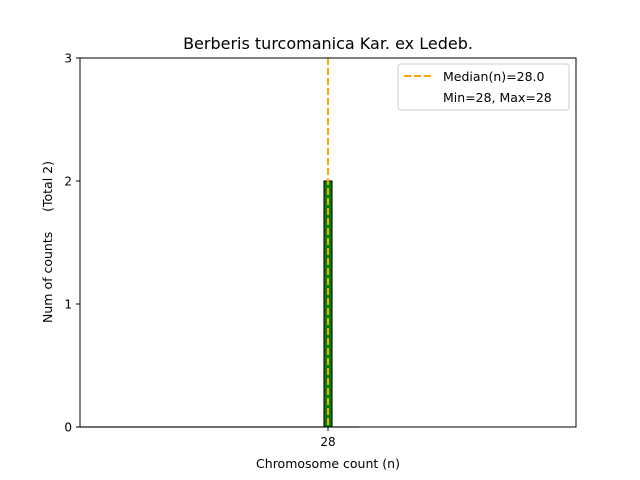 This screenshot has height=480, width=640. Describe the element at coordinates (328, 43) in the screenshot. I see `chart-title: Berberis turcomanica Kar. ex Ledeb.` at that location.